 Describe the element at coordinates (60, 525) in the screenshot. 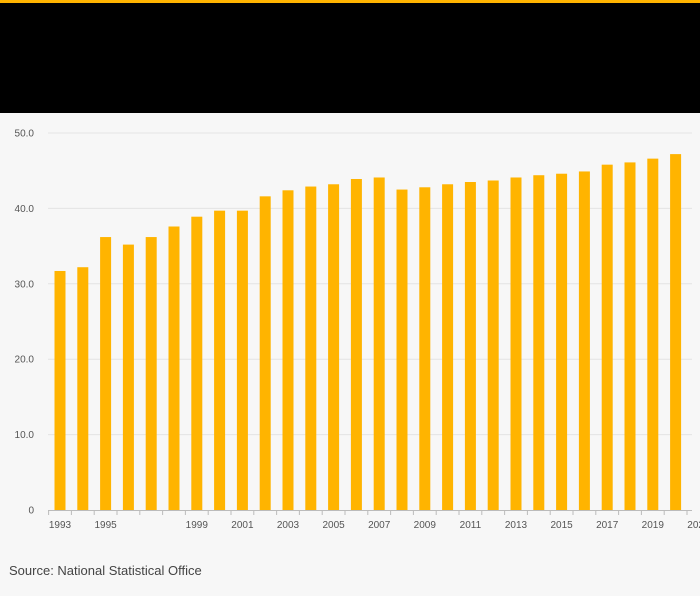

I see `x-tick-label: 1993` at that location.